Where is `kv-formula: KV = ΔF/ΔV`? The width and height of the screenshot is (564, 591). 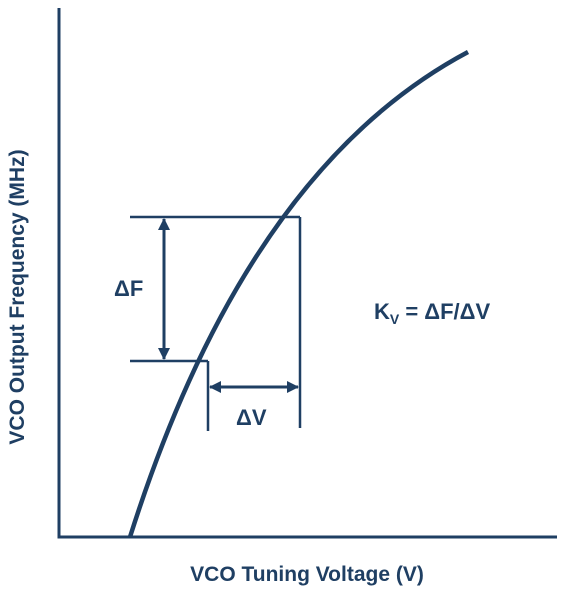
kv-formula: KV = ΔF/ΔV is located at coordinates (432, 313).